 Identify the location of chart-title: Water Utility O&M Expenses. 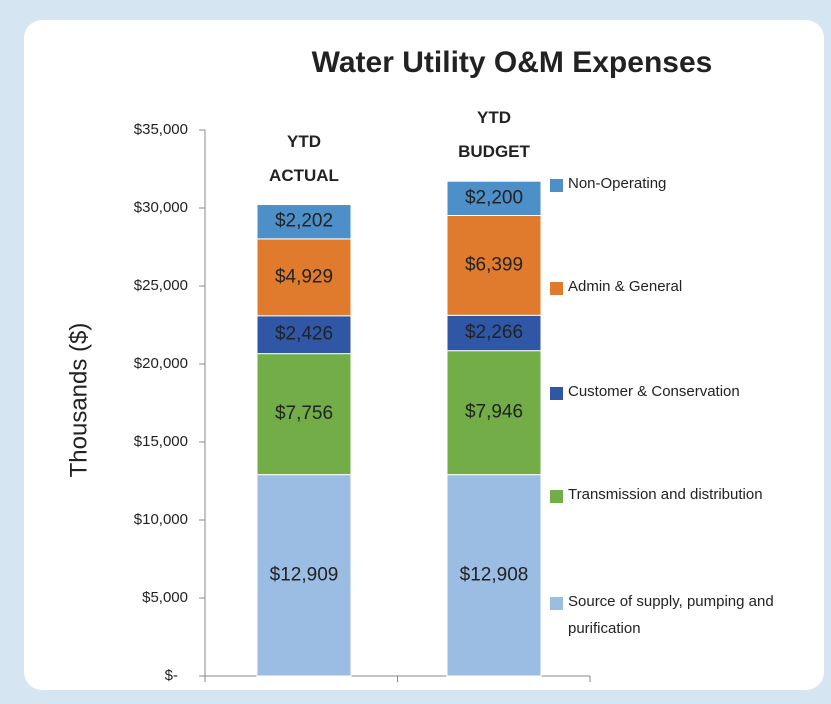
(512, 62).